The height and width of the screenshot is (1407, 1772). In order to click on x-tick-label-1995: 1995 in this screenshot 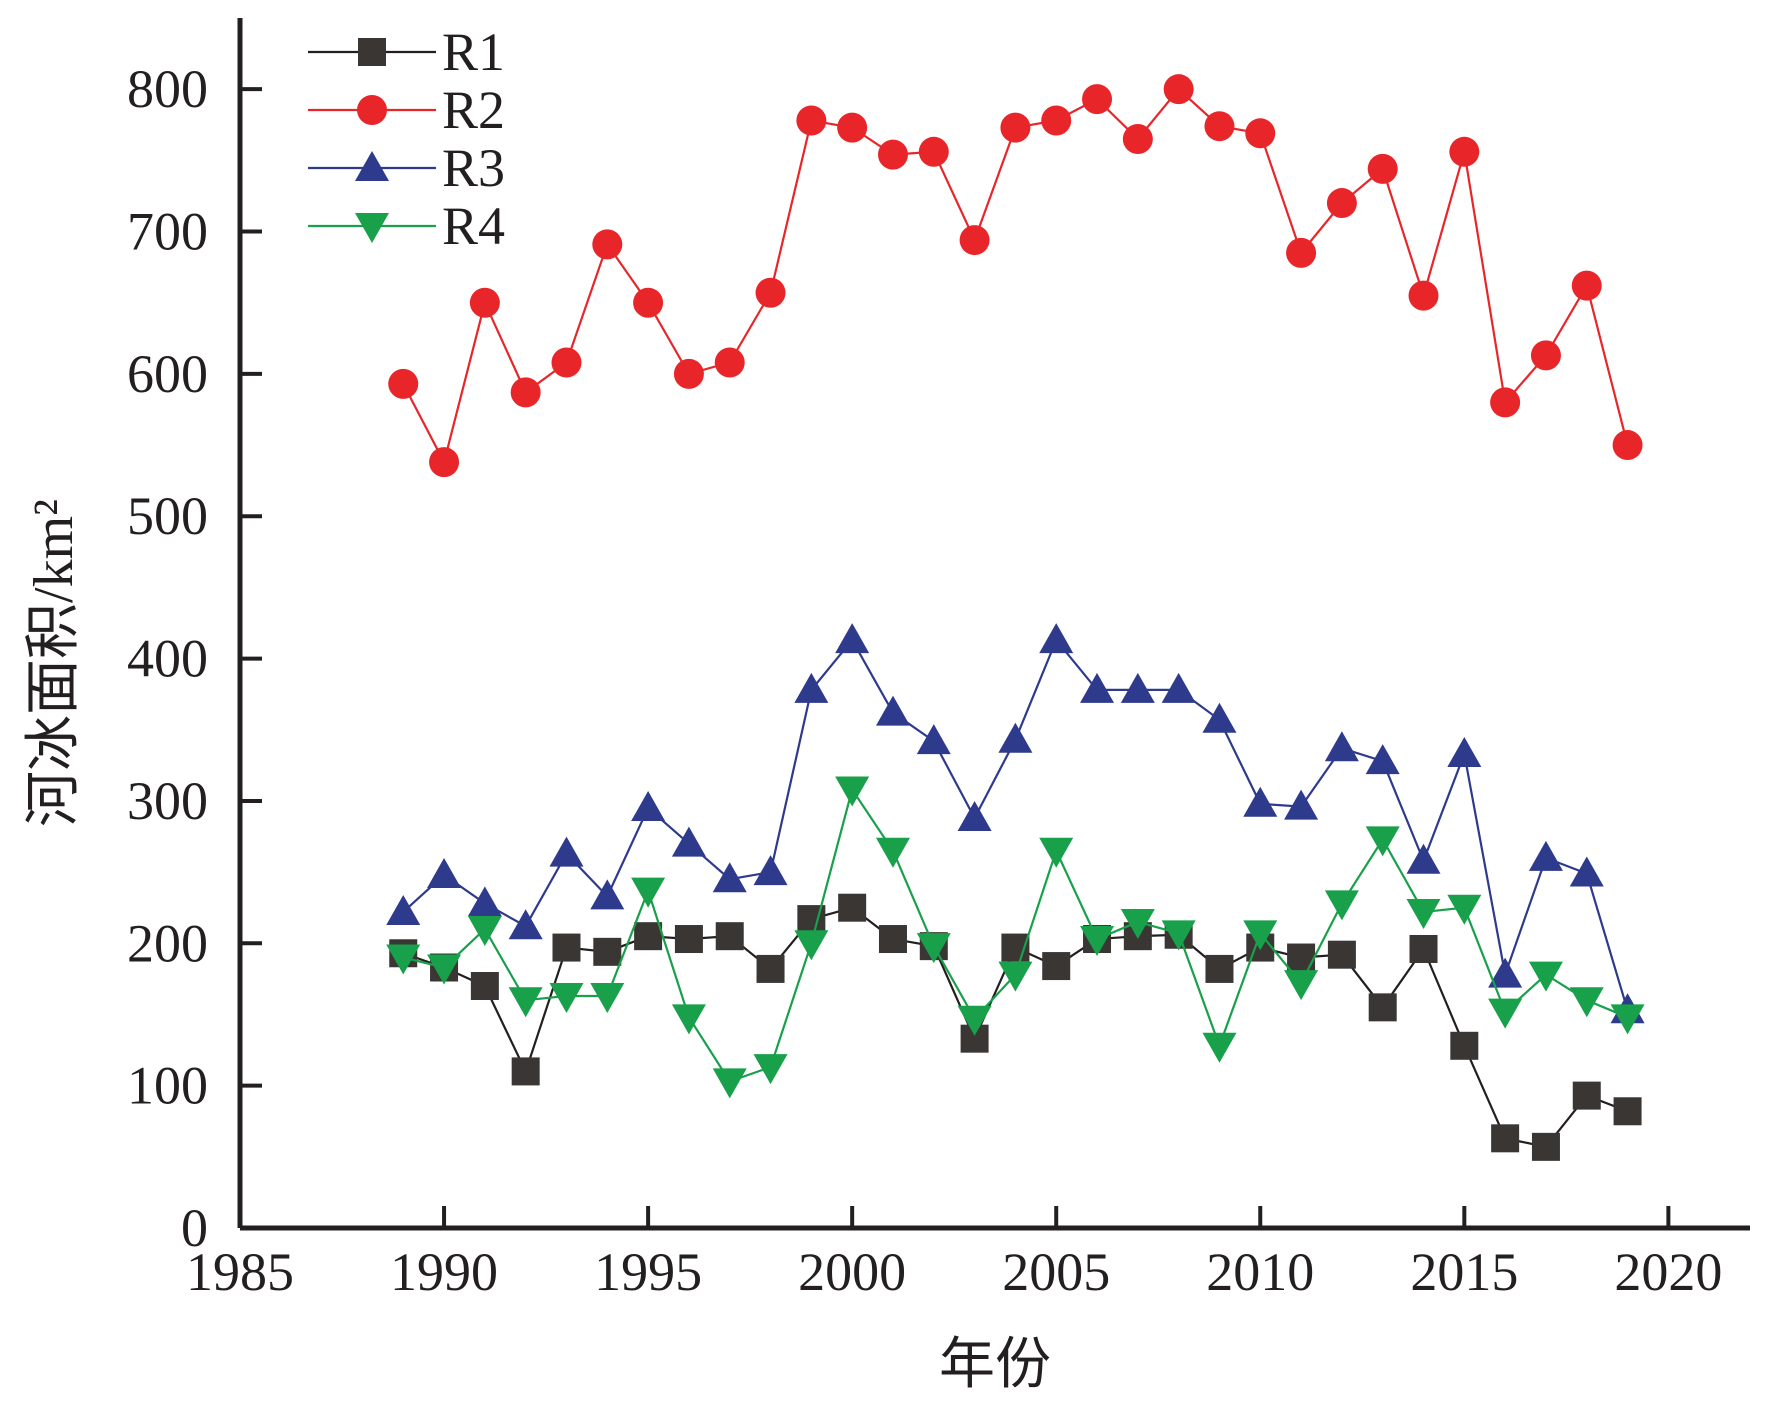, I will do `click(648, 1272)`.